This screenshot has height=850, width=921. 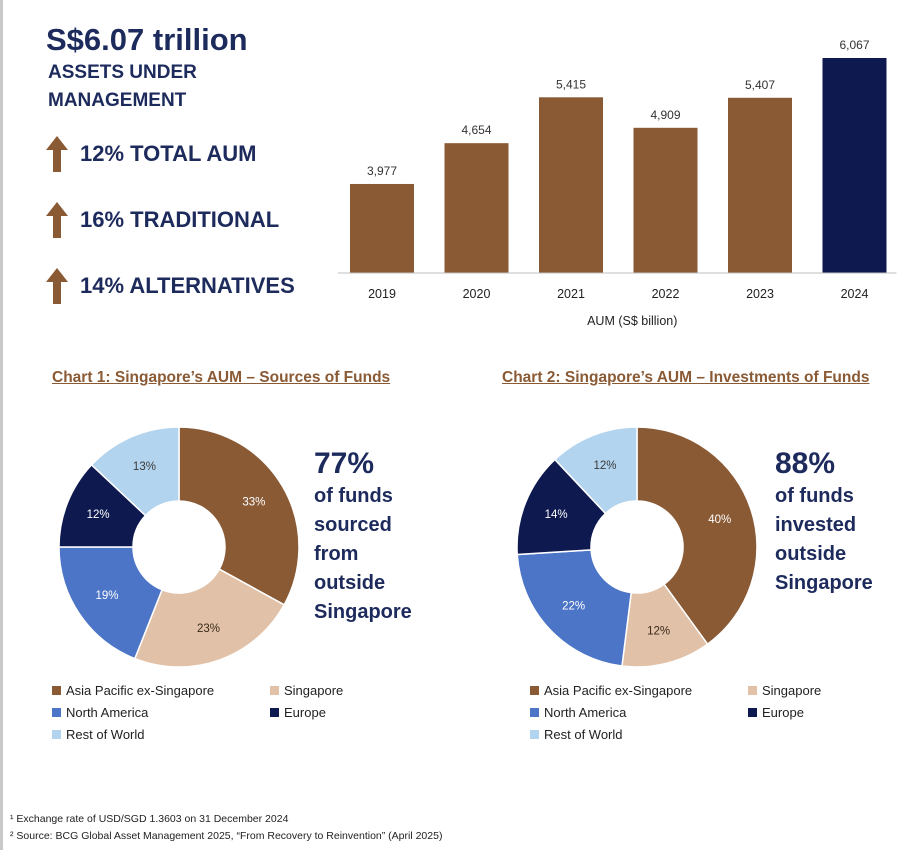 I want to click on x-tick-label: 2020, so click(x=477, y=294).